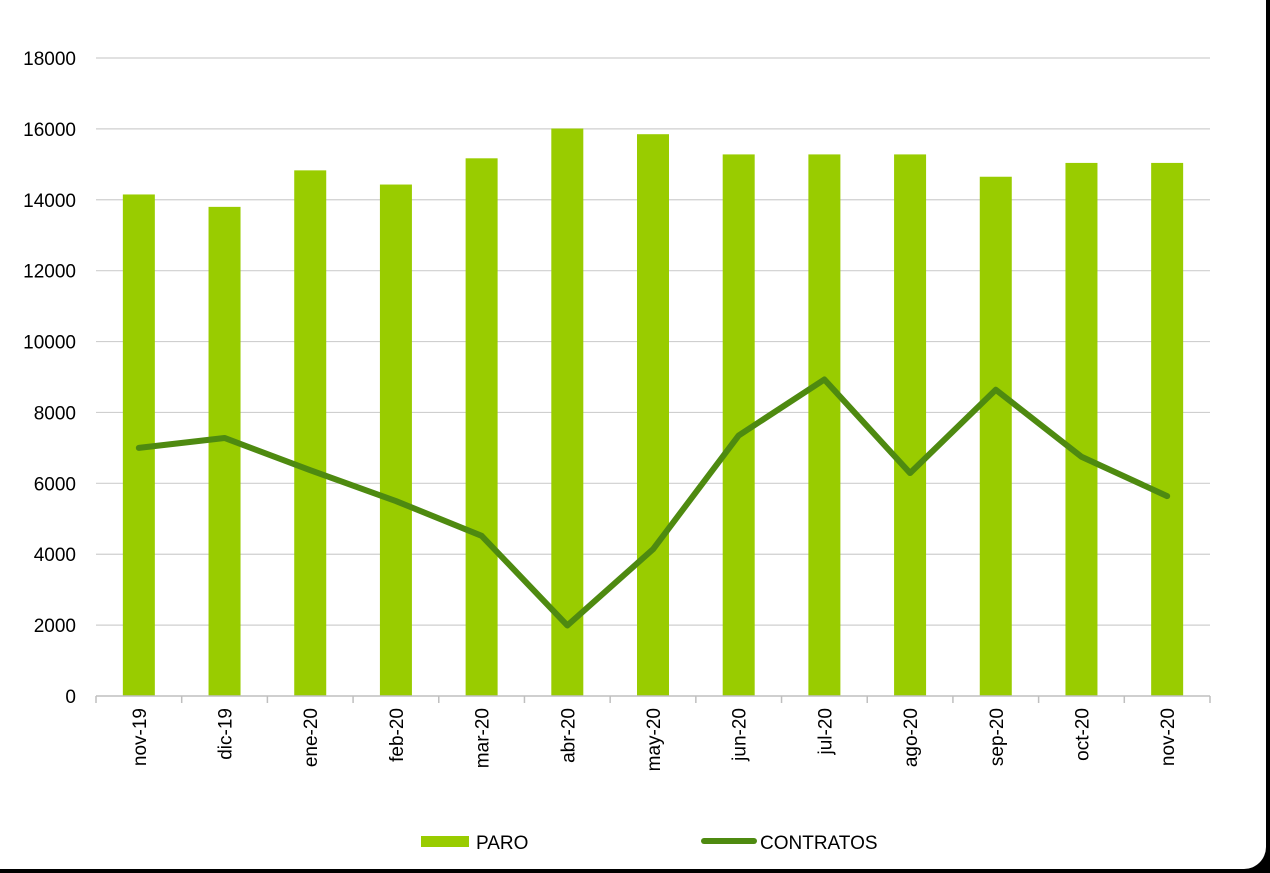  I want to click on y-tick-label: 4000, so click(55, 555).